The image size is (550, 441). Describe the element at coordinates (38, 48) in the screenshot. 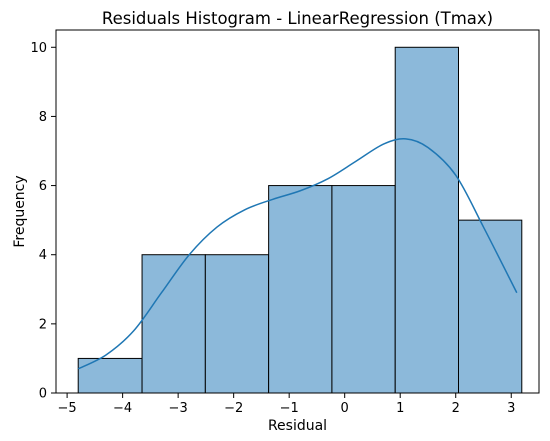

I see `y-tick-label: 10` at that location.